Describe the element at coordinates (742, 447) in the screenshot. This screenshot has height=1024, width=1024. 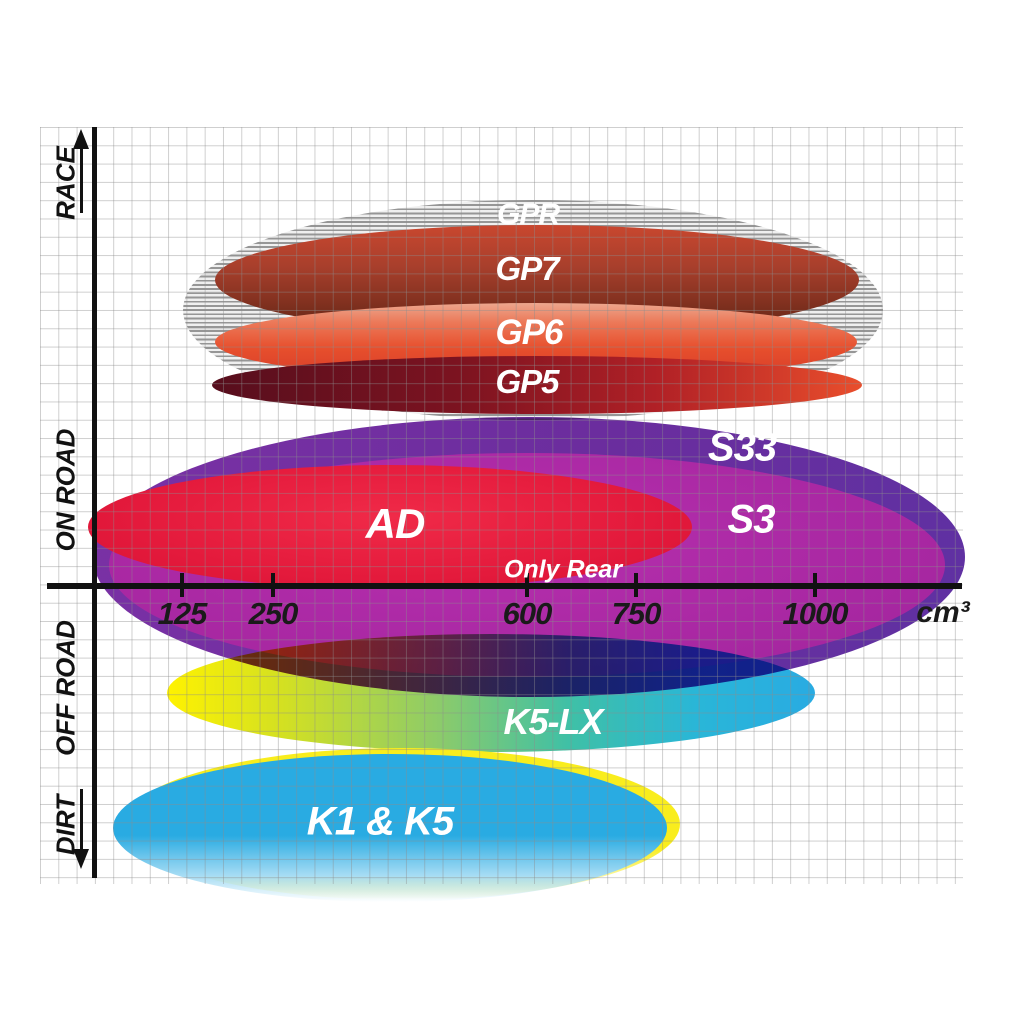
I see `region-label-s33: S33` at that location.